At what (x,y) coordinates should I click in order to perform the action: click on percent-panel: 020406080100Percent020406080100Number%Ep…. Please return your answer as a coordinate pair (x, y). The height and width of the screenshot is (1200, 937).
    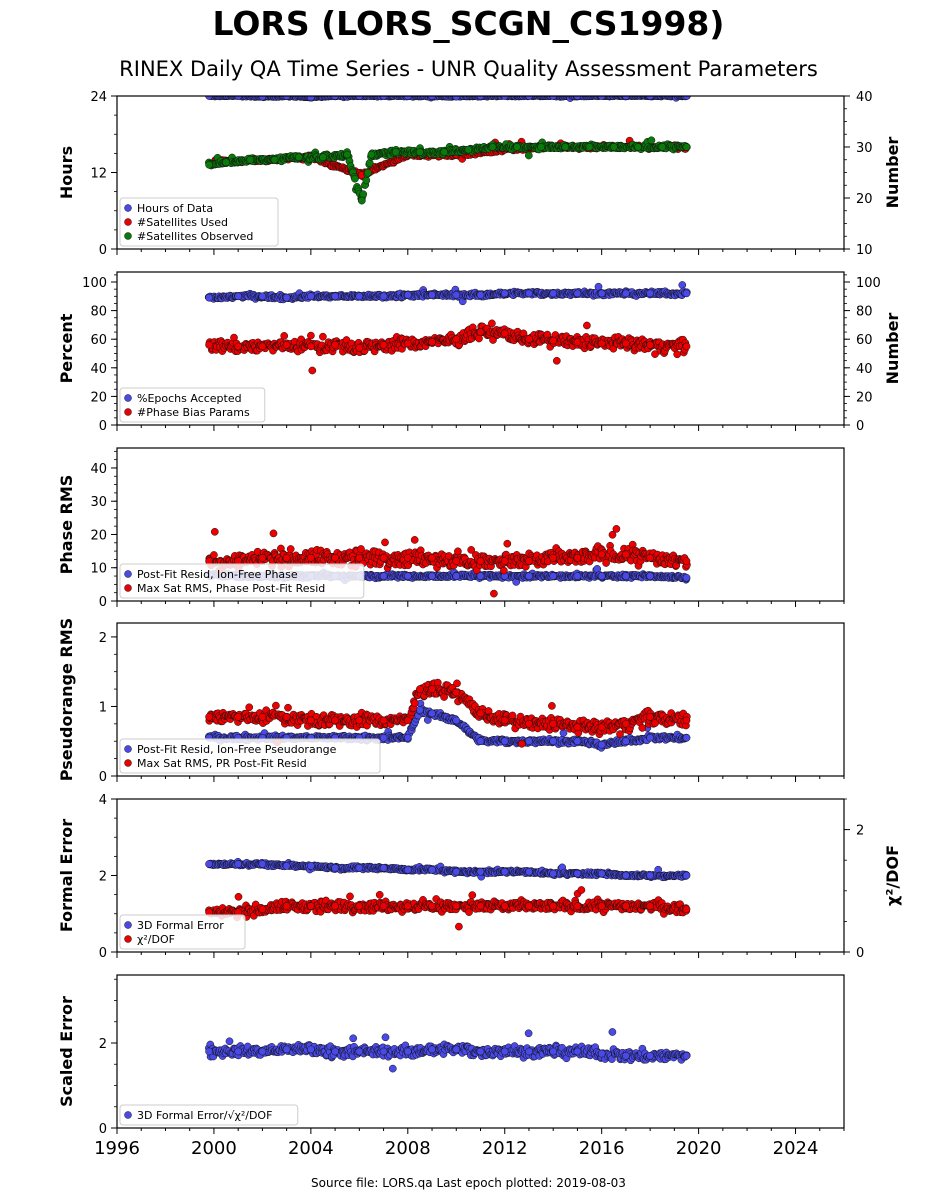
    Looking at the image, I should click on (479, 352).